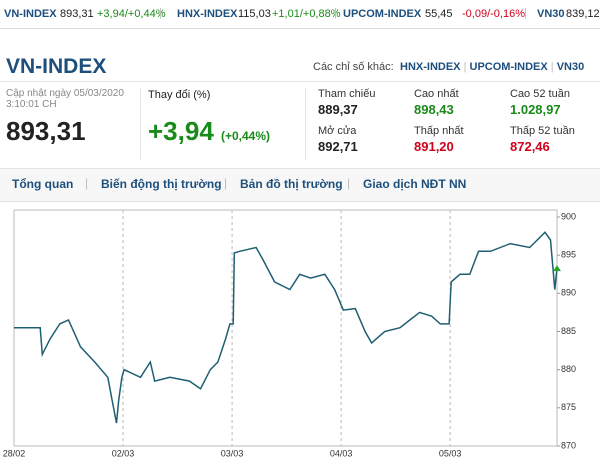 The width and height of the screenshot is (600, 469). What do you see at coordinates (254, 14) in the screenshot?
I see `ticker-value: 115,03` at bounding box center [254, 14].